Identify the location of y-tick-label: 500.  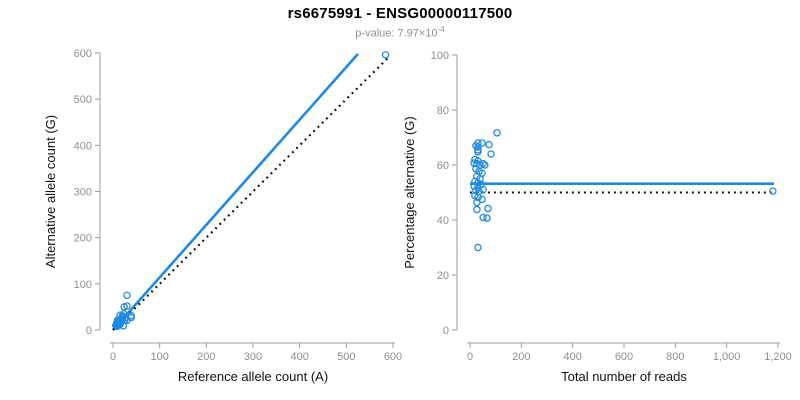
(83, 100).